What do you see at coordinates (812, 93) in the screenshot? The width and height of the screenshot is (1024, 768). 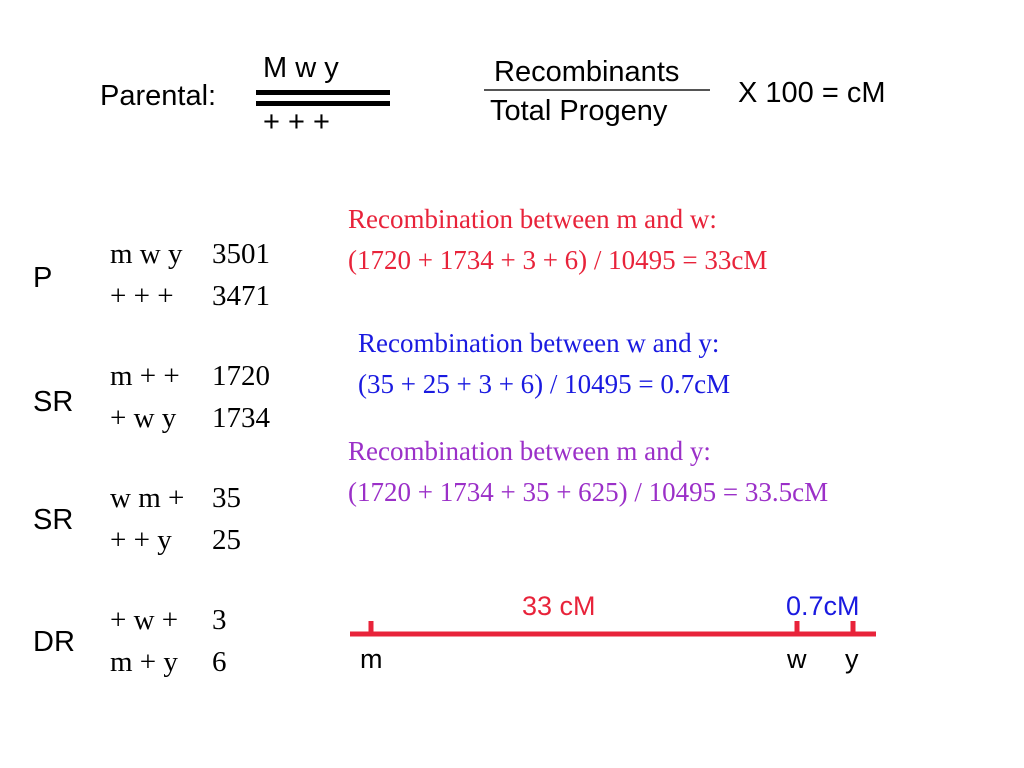 I see `formula-multiplier: X 100 = cM` at bounding box center [812, 93].